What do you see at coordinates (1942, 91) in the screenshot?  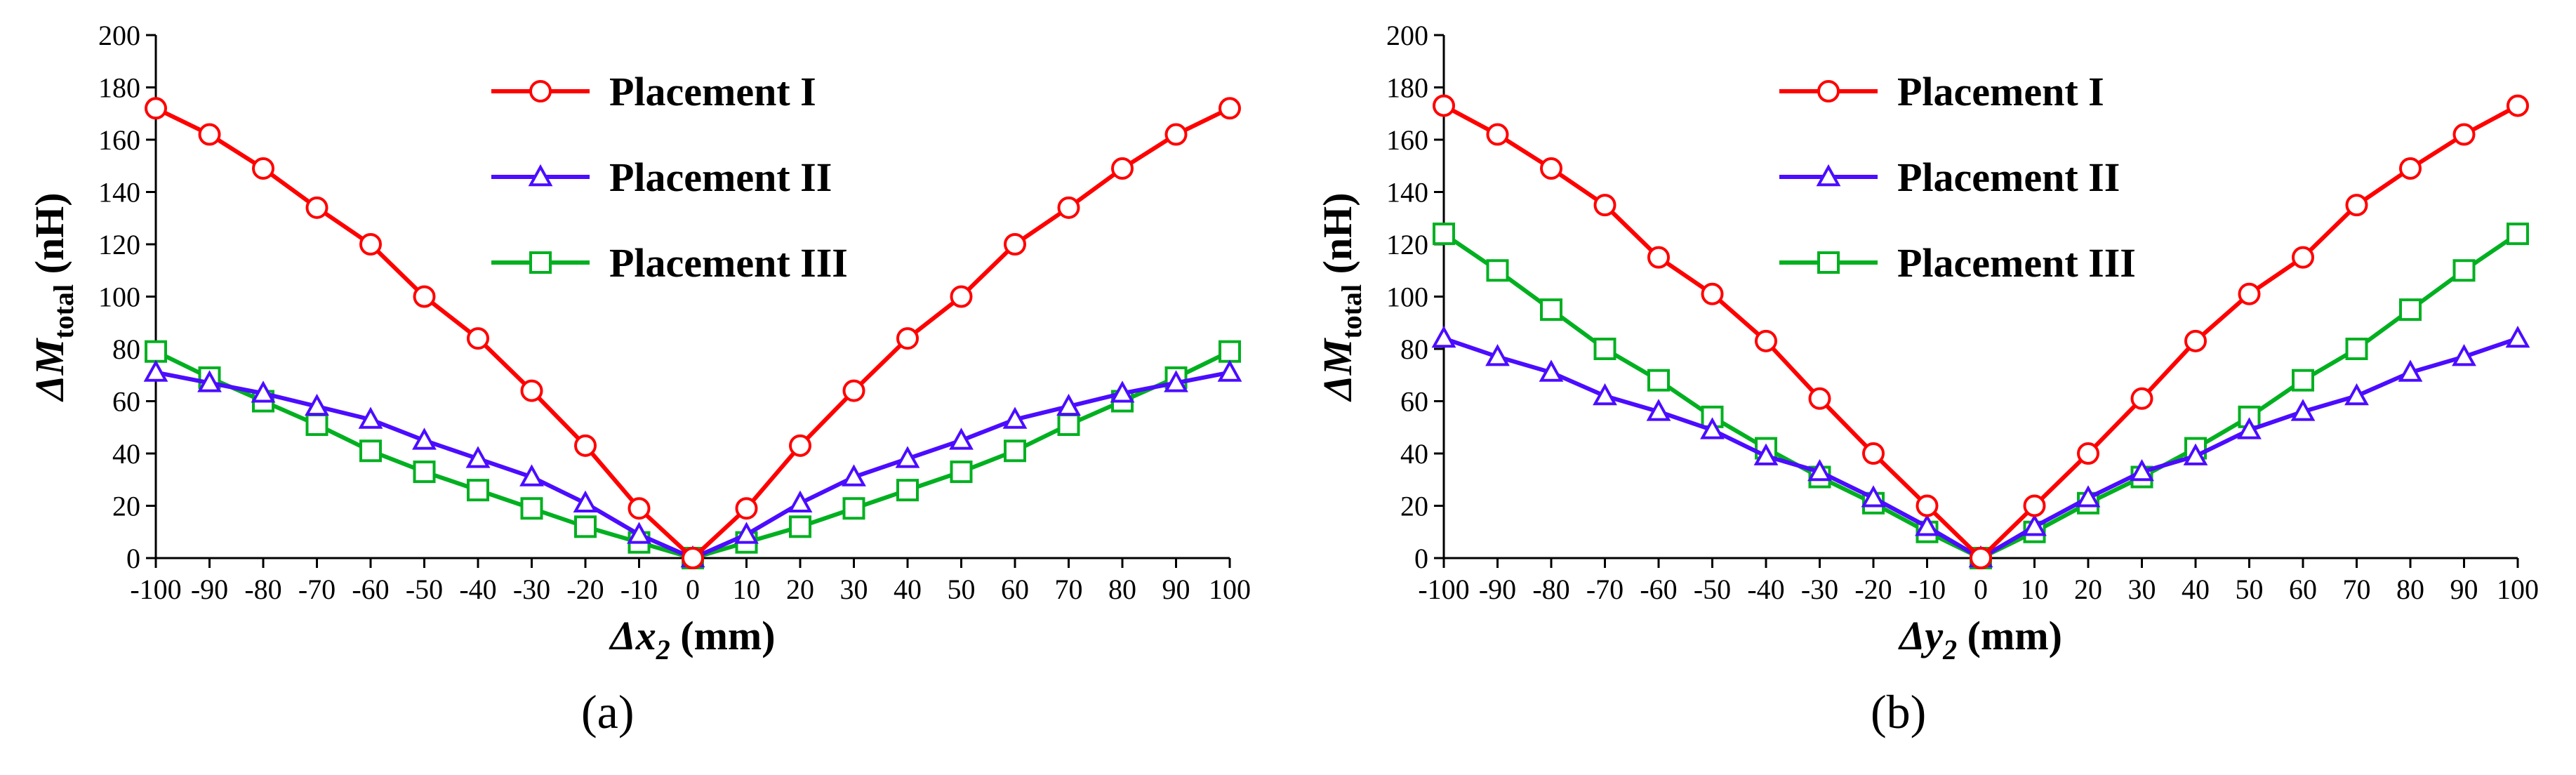 I see `legend-item: Placement I` at bounding box center [1942, 91].